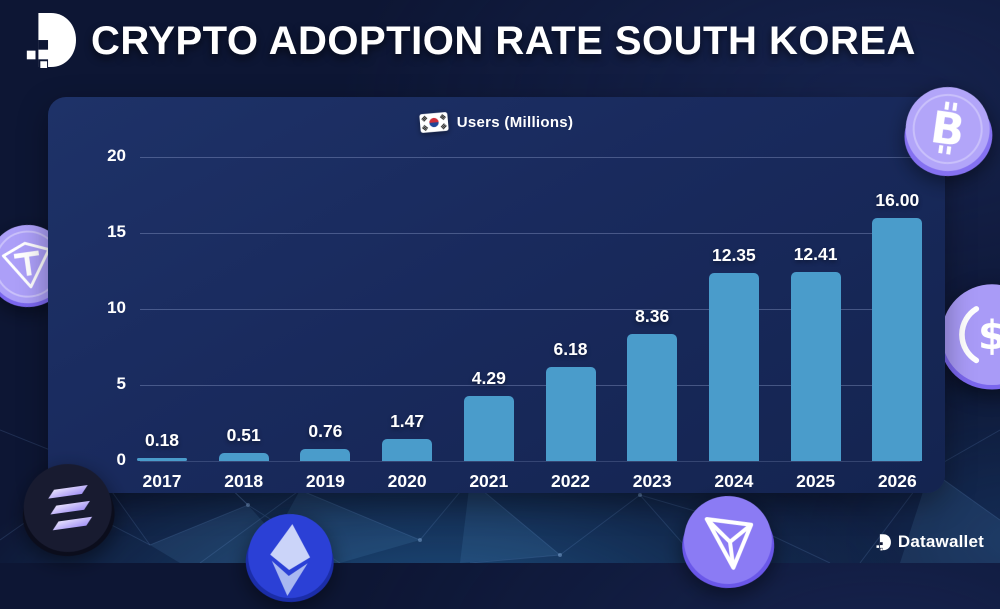 Image resolution: width=1000 pixels, height=609 pixels. I want to click on x-axis-tick-label: 2026, so click(897, 481).